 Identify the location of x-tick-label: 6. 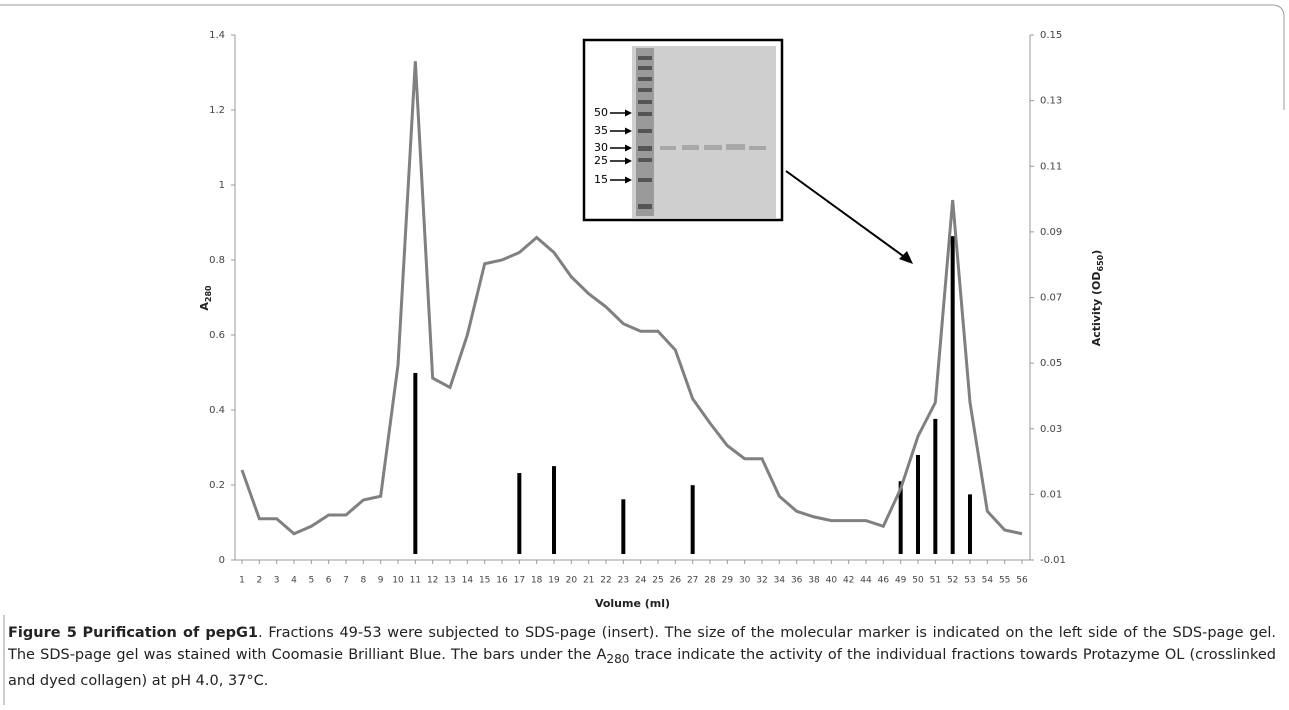
(329, 581).